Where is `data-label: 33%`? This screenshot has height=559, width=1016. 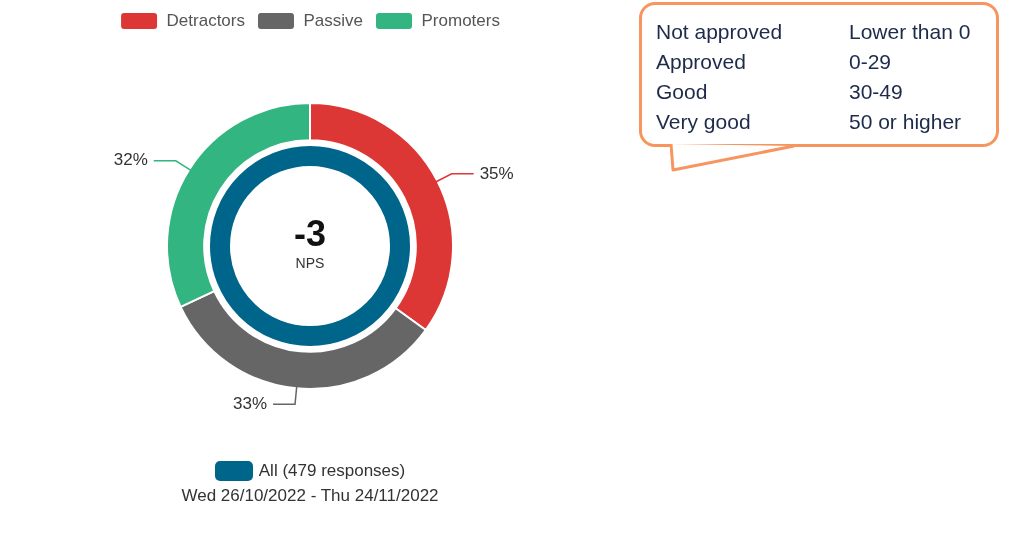
data-label: 33% is located at coordinates (250, 403).